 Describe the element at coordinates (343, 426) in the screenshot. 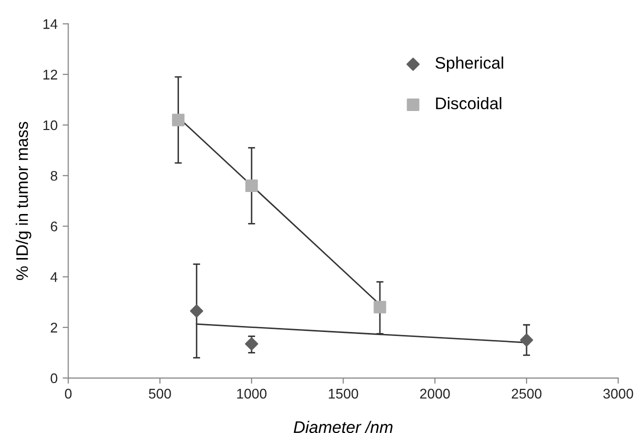

I see `x-axis-title: Diameter /nm` at that location.